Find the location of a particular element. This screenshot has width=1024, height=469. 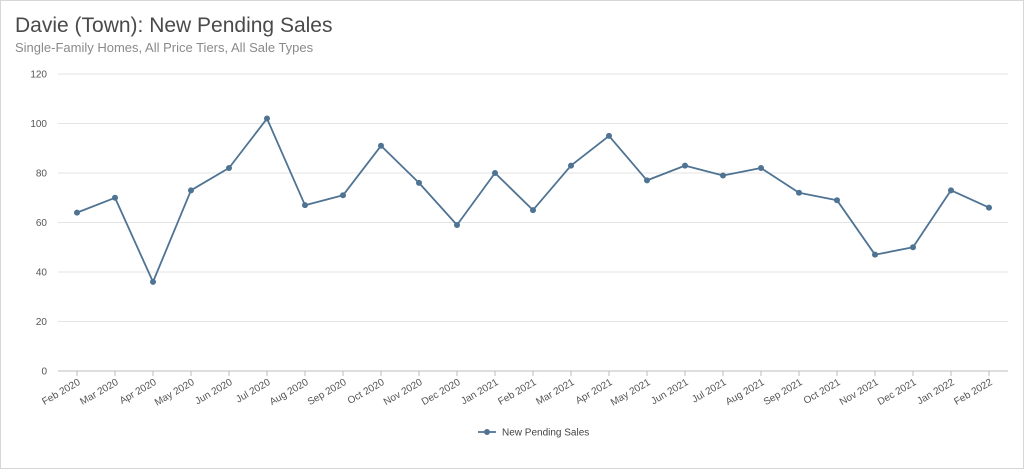

x-tick-label: Feb 2022 is located at coordinates (973, 392).